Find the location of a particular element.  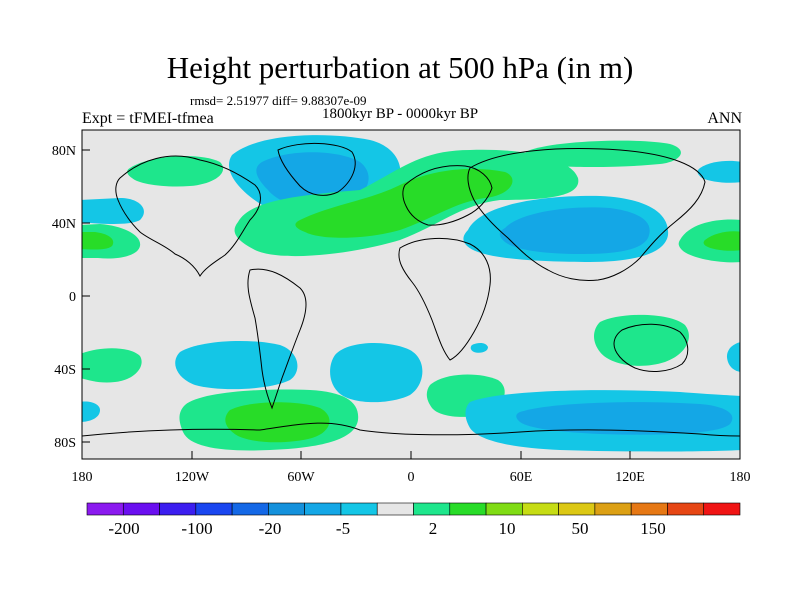

contour-positive-arctic is located at coordinates (602, 153).